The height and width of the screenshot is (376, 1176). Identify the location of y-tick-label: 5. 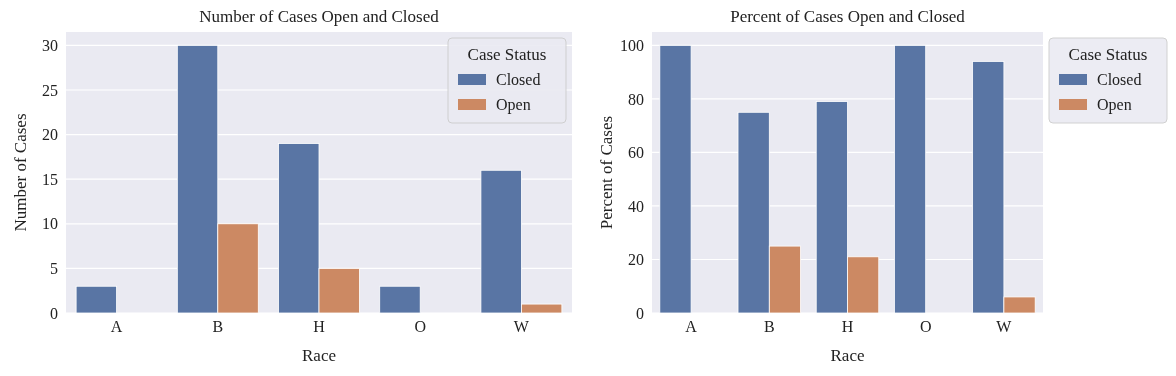
(54, 269).